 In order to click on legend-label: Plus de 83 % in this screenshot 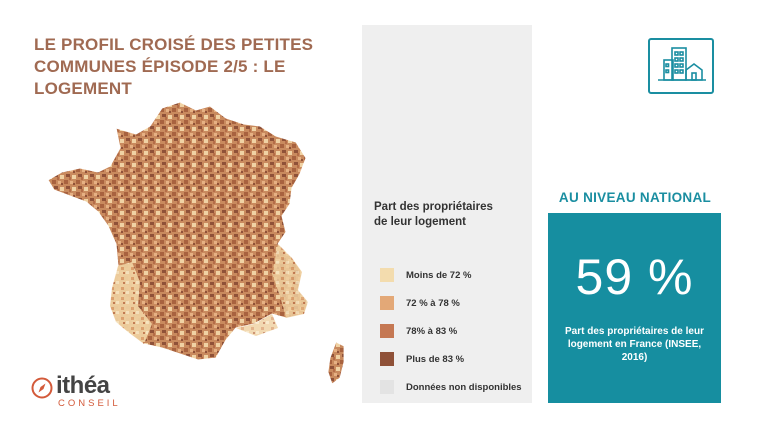, I will do `click(435, 359)`.